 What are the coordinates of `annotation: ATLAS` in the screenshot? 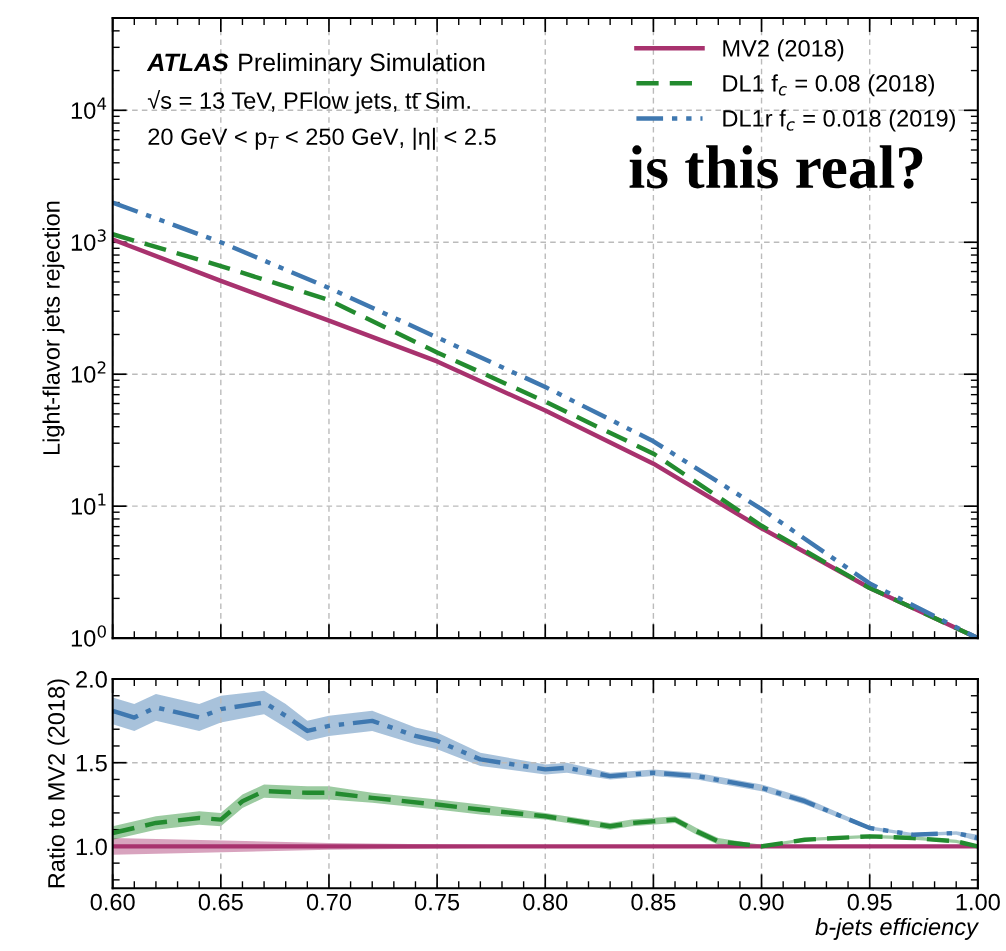 It's located at (187, 62).